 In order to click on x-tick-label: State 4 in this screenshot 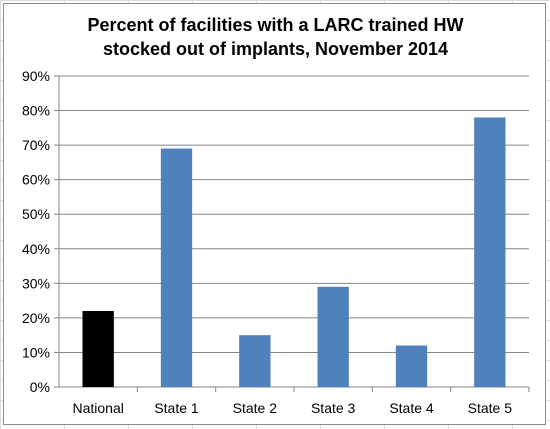, I will do `click(411, 408)`.